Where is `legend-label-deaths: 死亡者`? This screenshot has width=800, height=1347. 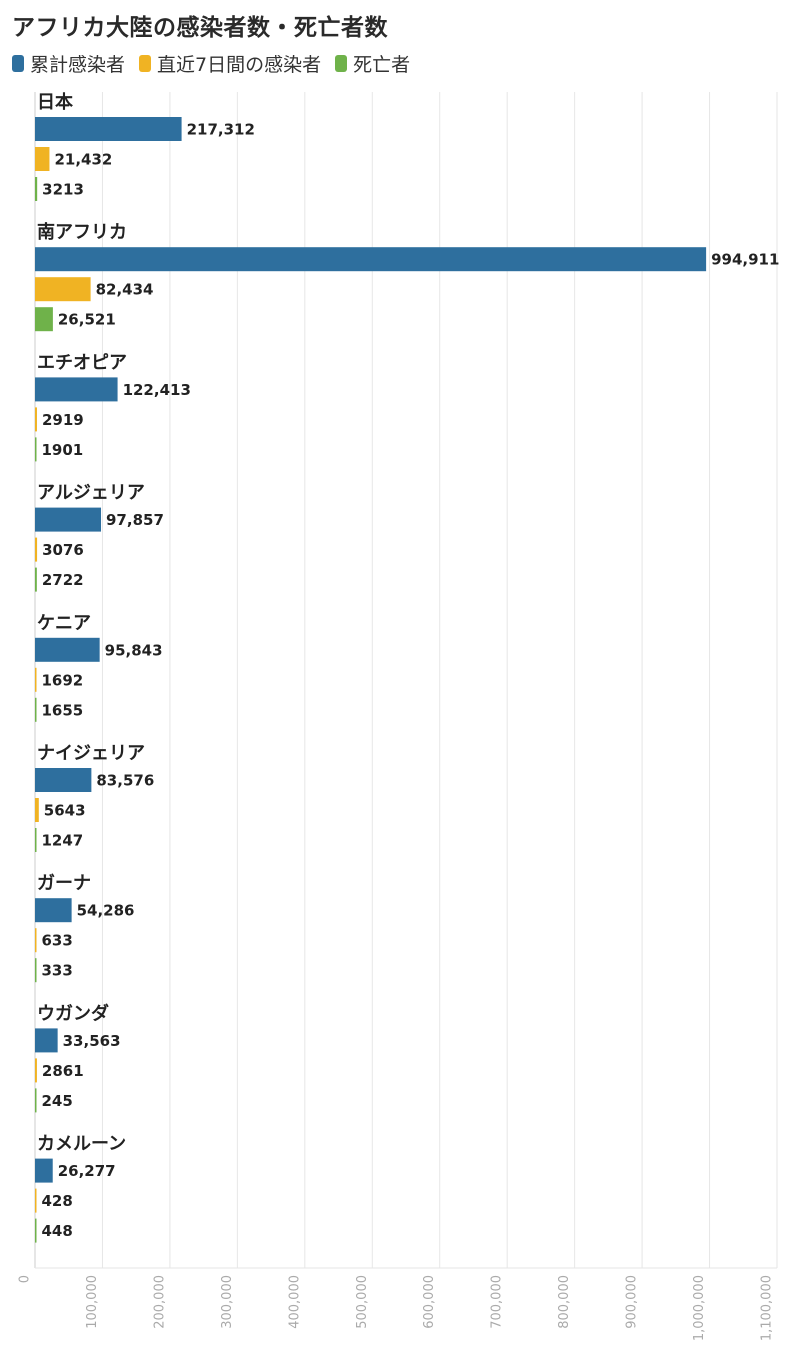 legend-label-deaths: 死亡者 is located at coordinates (382, 65).